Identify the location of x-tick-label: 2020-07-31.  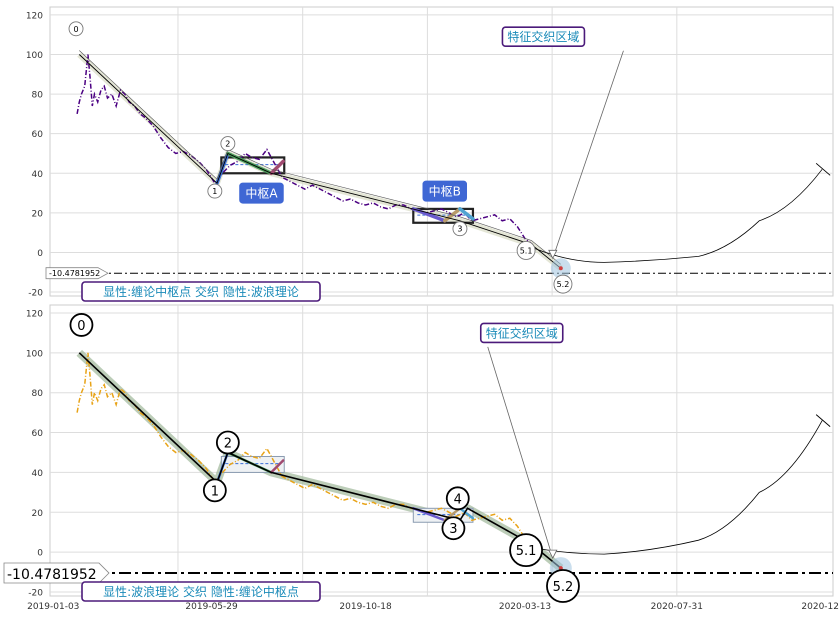
(677, 607).